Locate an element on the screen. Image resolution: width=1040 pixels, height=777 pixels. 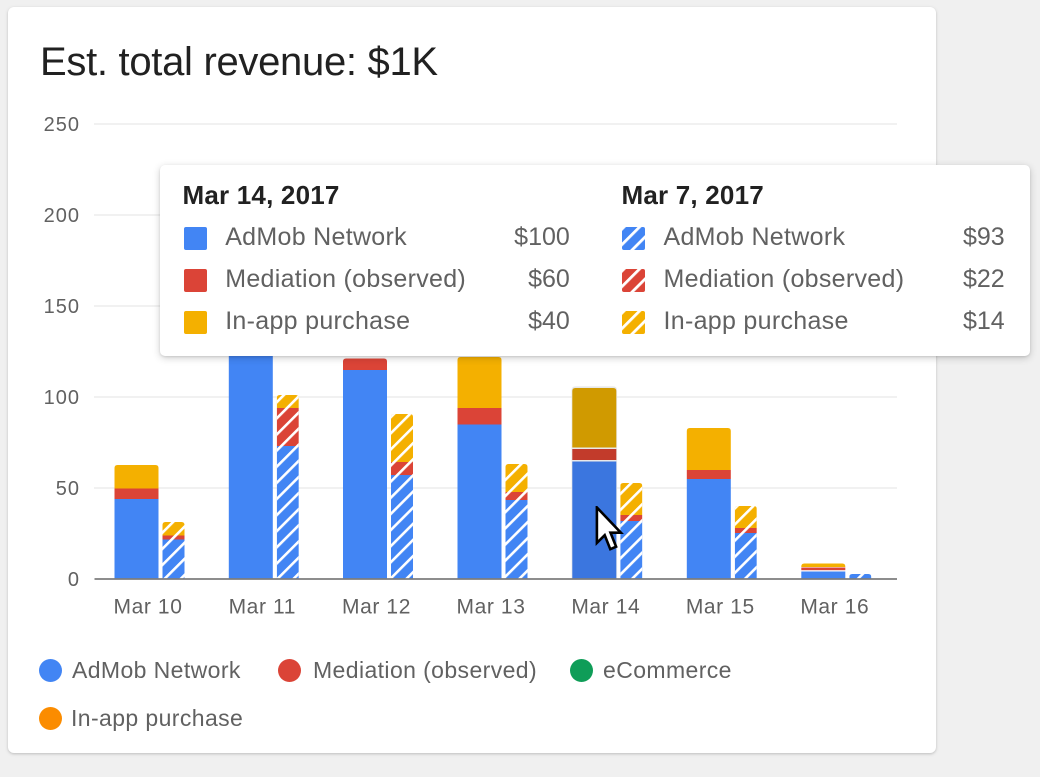
svg-text: Mar 10 is located at coordinates (148, 607).